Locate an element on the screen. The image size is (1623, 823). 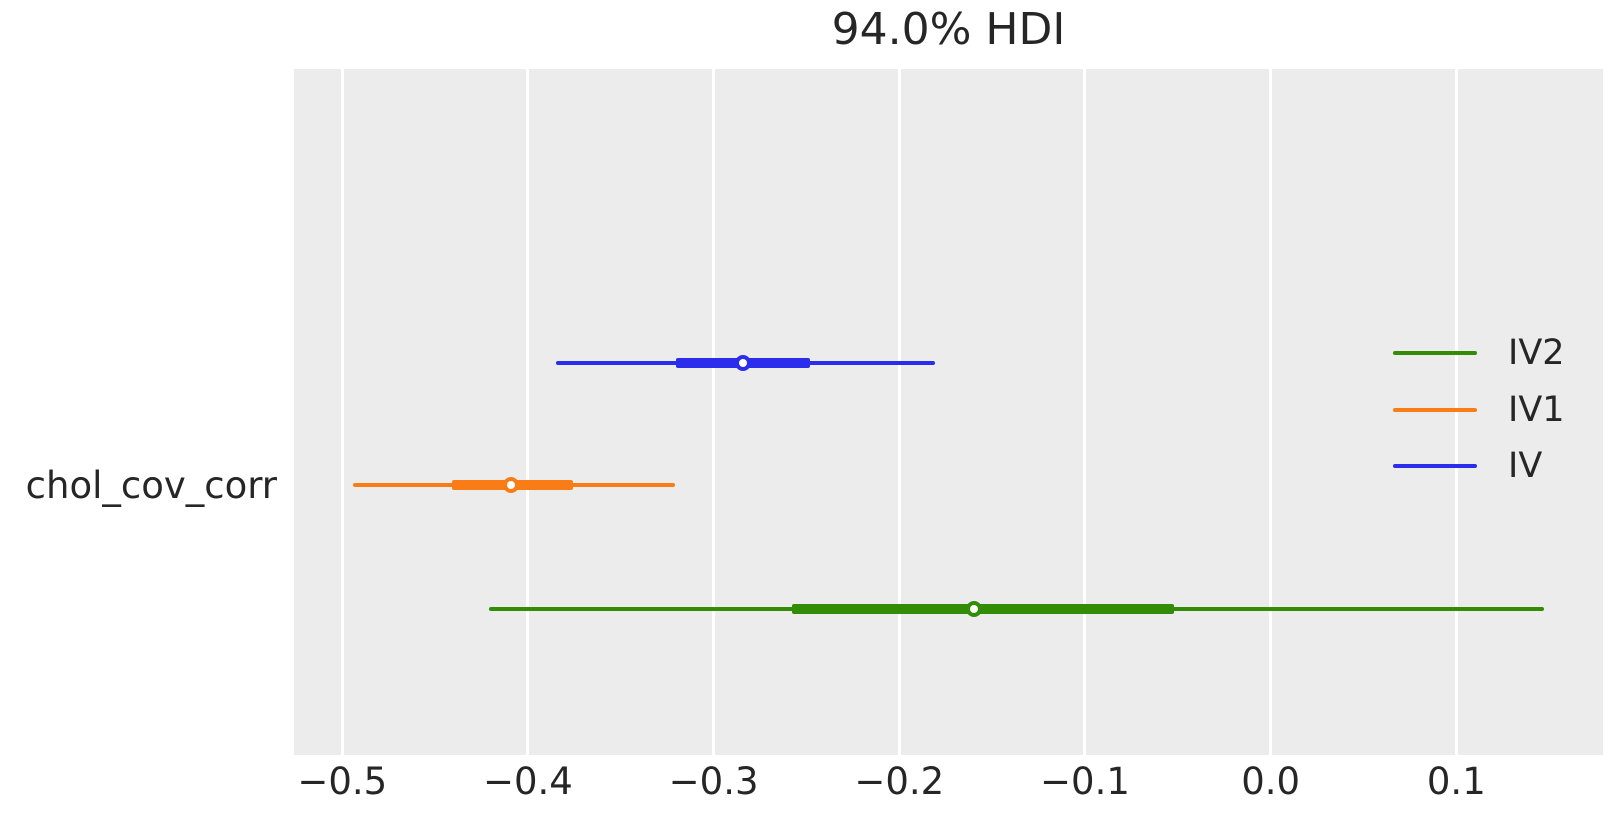
legend-label-iv: IV is located at coordinates (1525, 466).